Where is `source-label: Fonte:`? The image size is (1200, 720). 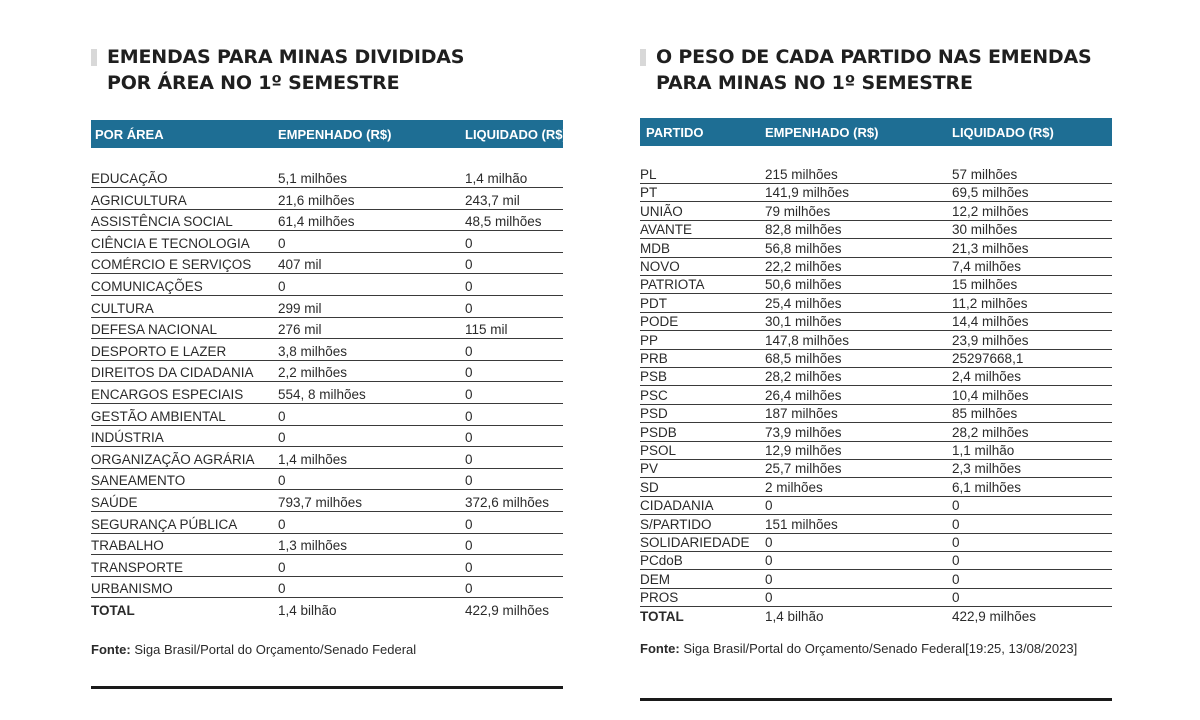
source-label: Fonte: is located at coordinates (111, 649).